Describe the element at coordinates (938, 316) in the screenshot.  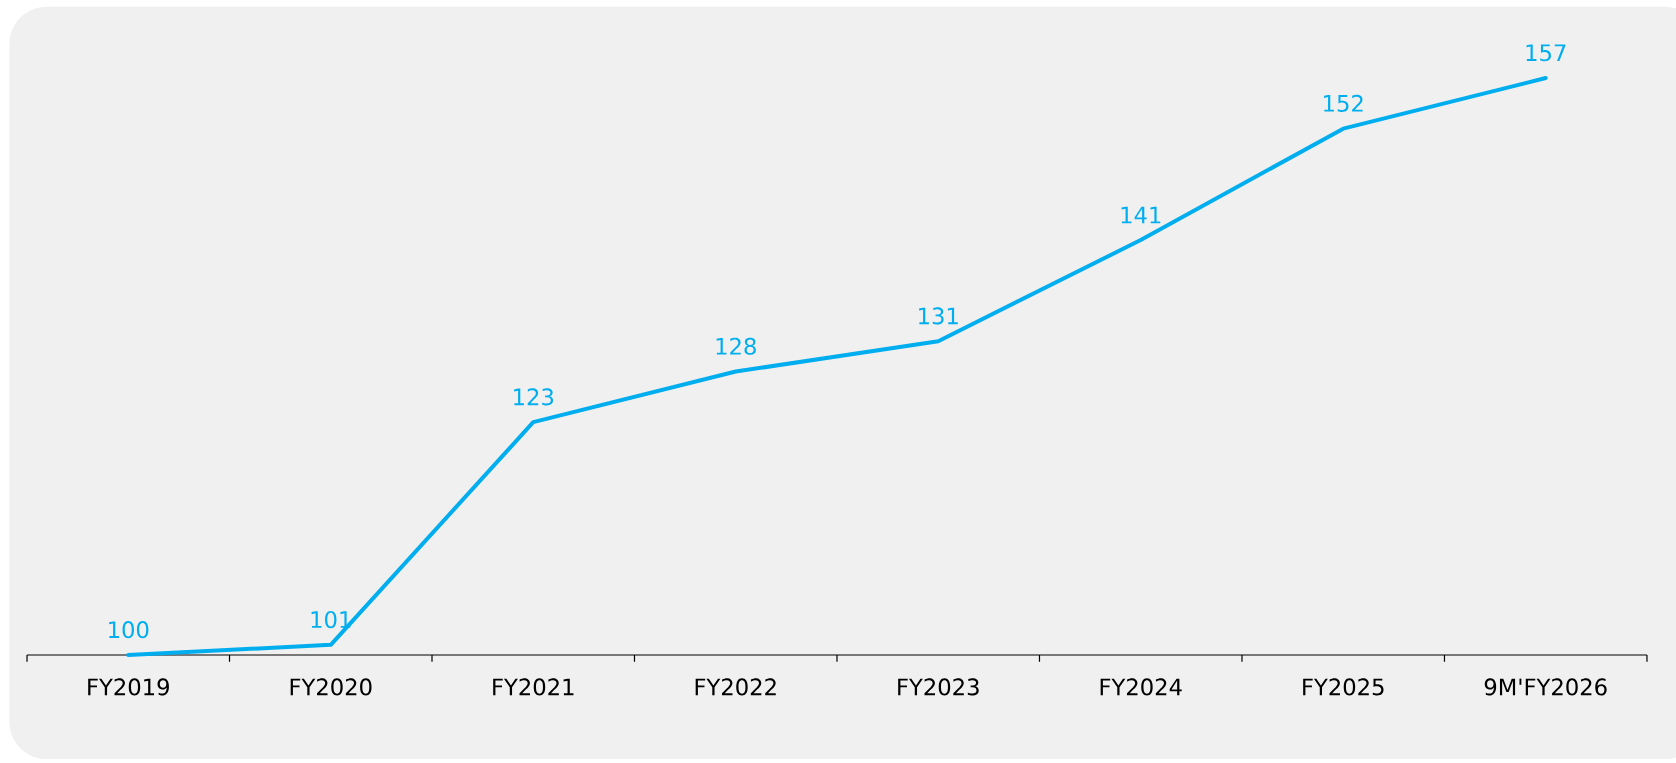
I see `data-label: 131` at that location.